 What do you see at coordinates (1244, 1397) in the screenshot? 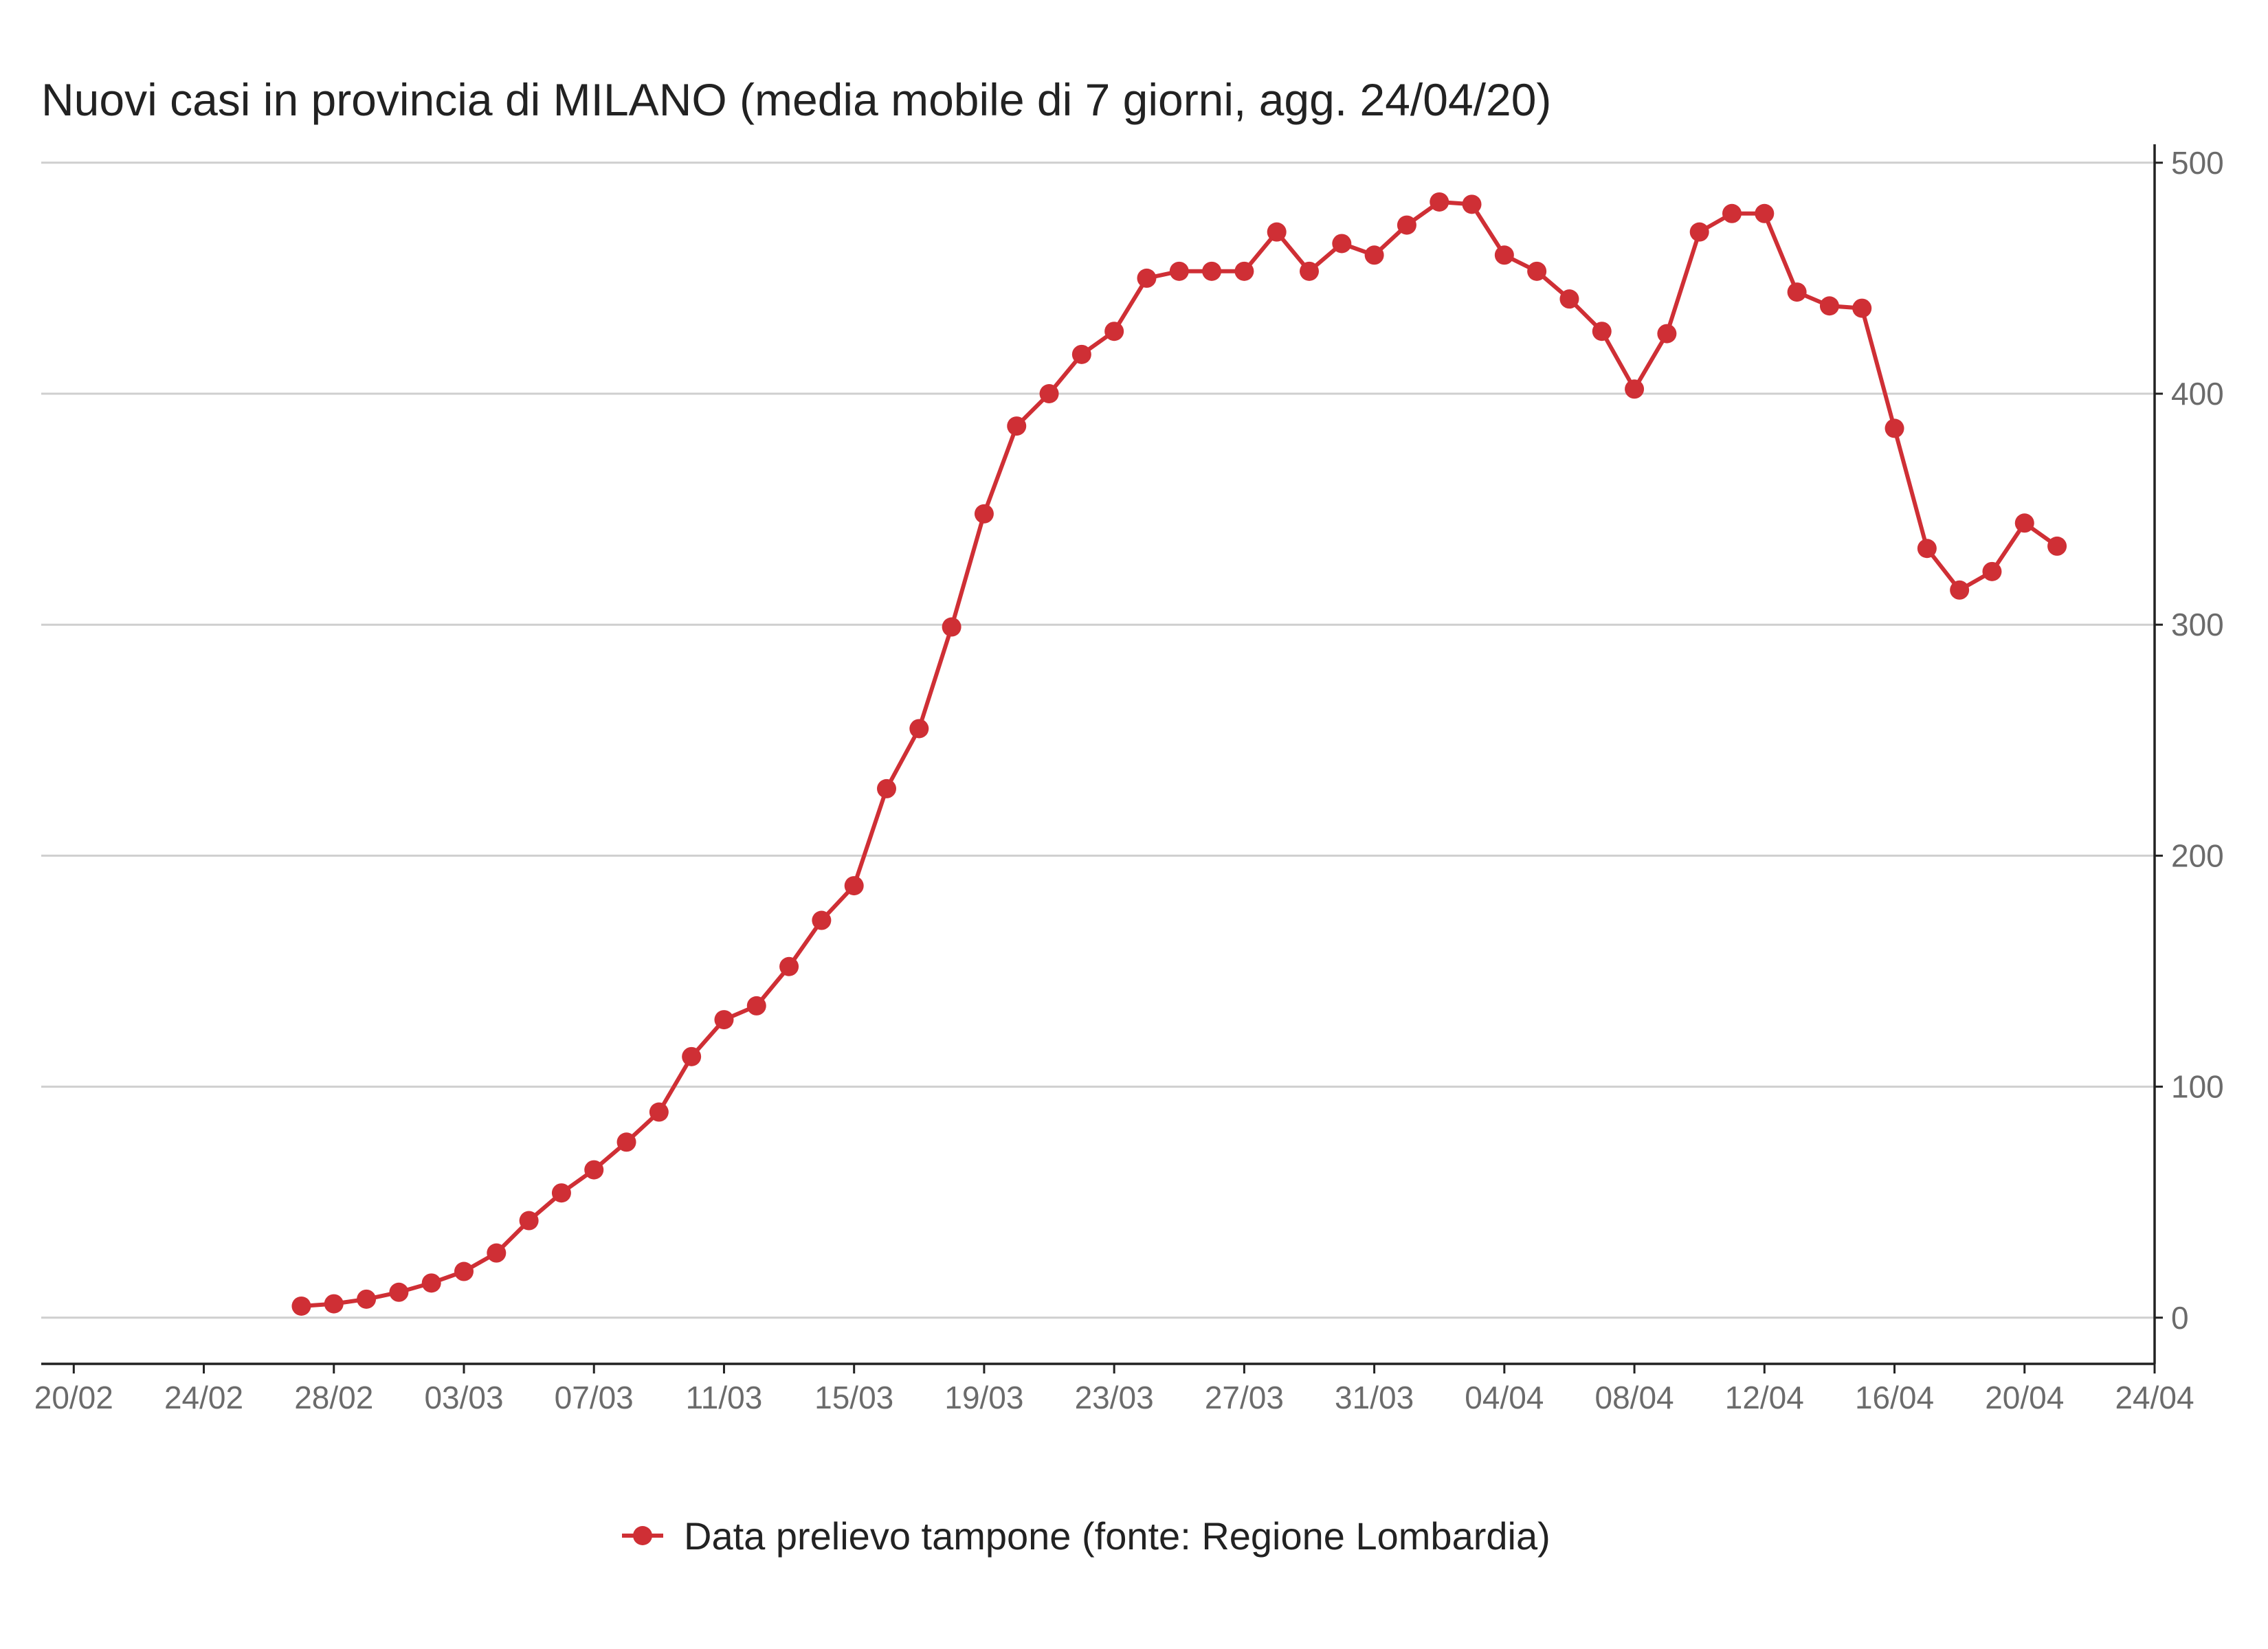
I see `x-tick-label: 27/03` at bounding box center [1244, 1397].